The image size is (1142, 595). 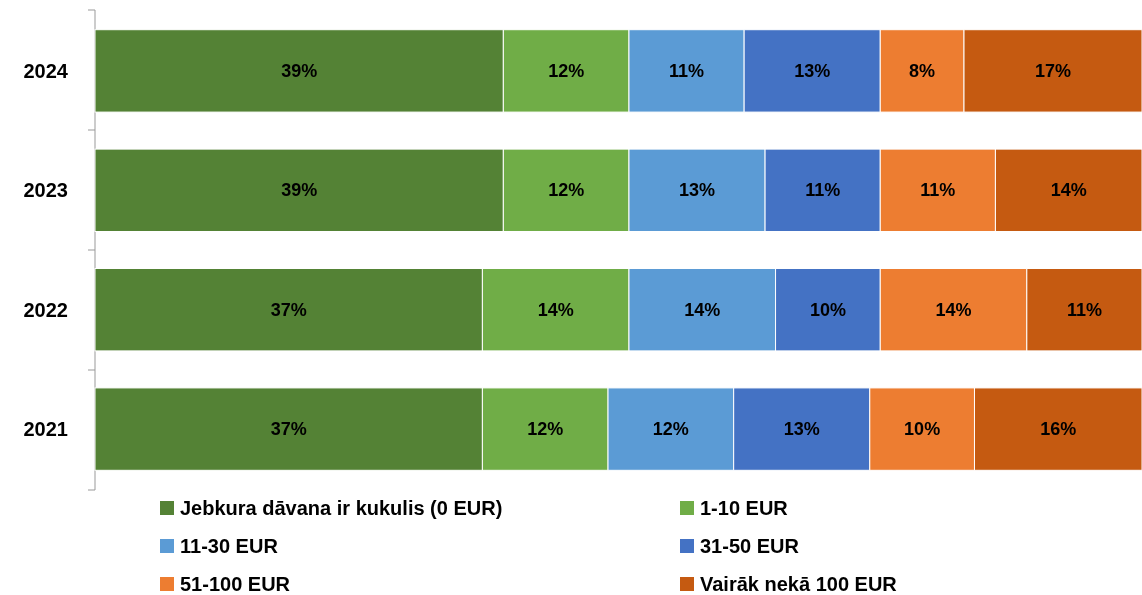 I want to click on data-label: 17%, so click(x=1053, y=70).